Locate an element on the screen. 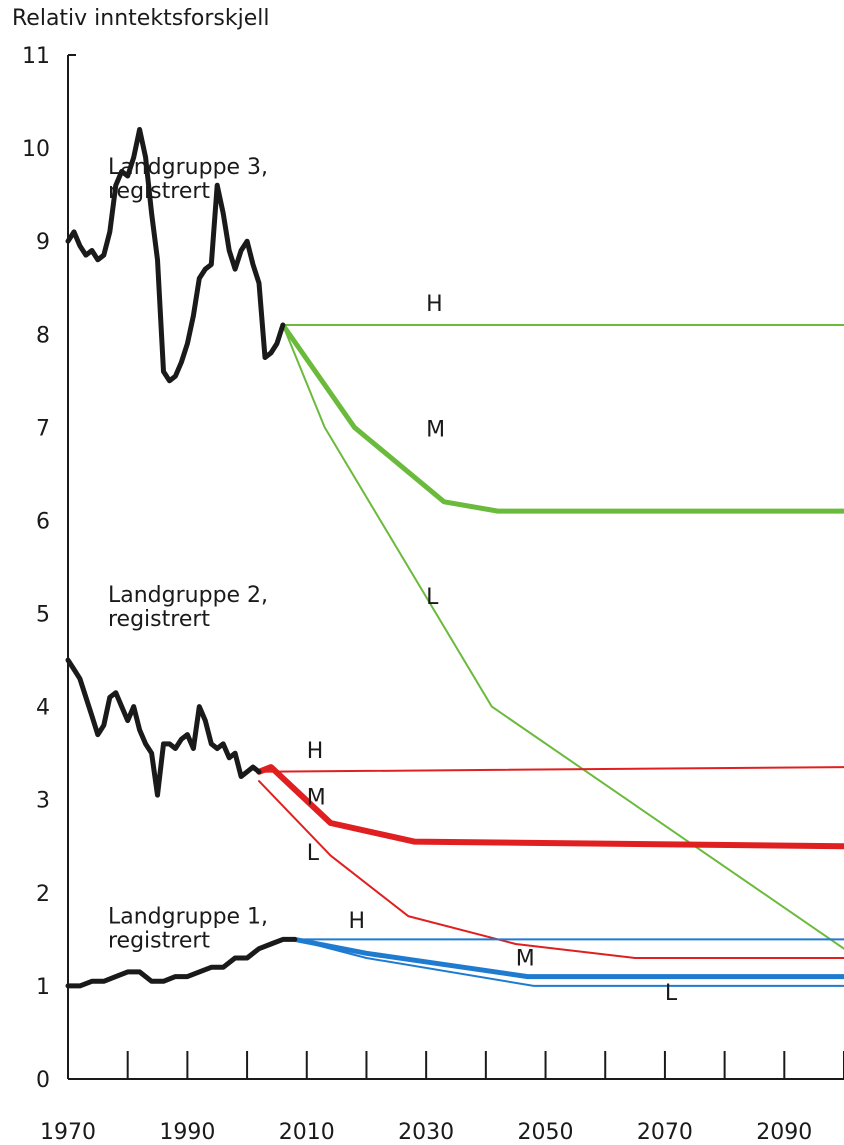 This screenshot has height=1145, width=844. y-tick-label: 9 is located at coordinates (43, 242).